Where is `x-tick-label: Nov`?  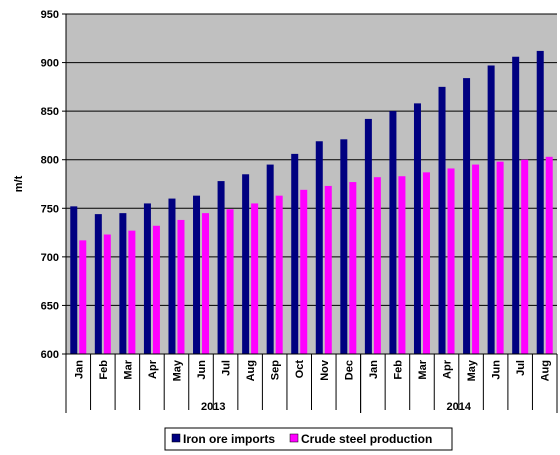 x-tick-label: Nov is located at coordinates (325, 370).